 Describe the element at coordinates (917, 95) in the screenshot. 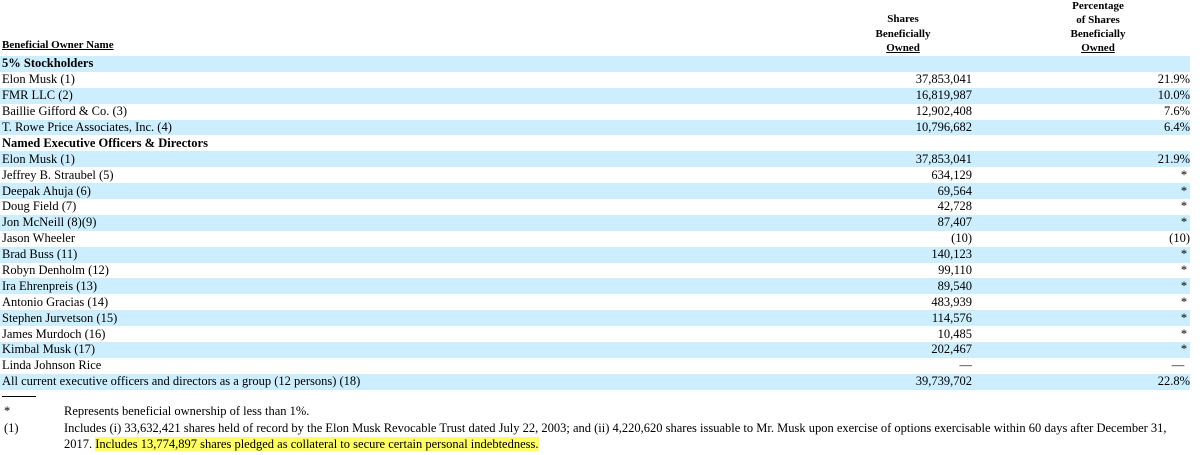

I see `shares-owned-cell: 16,819,987` at that location.